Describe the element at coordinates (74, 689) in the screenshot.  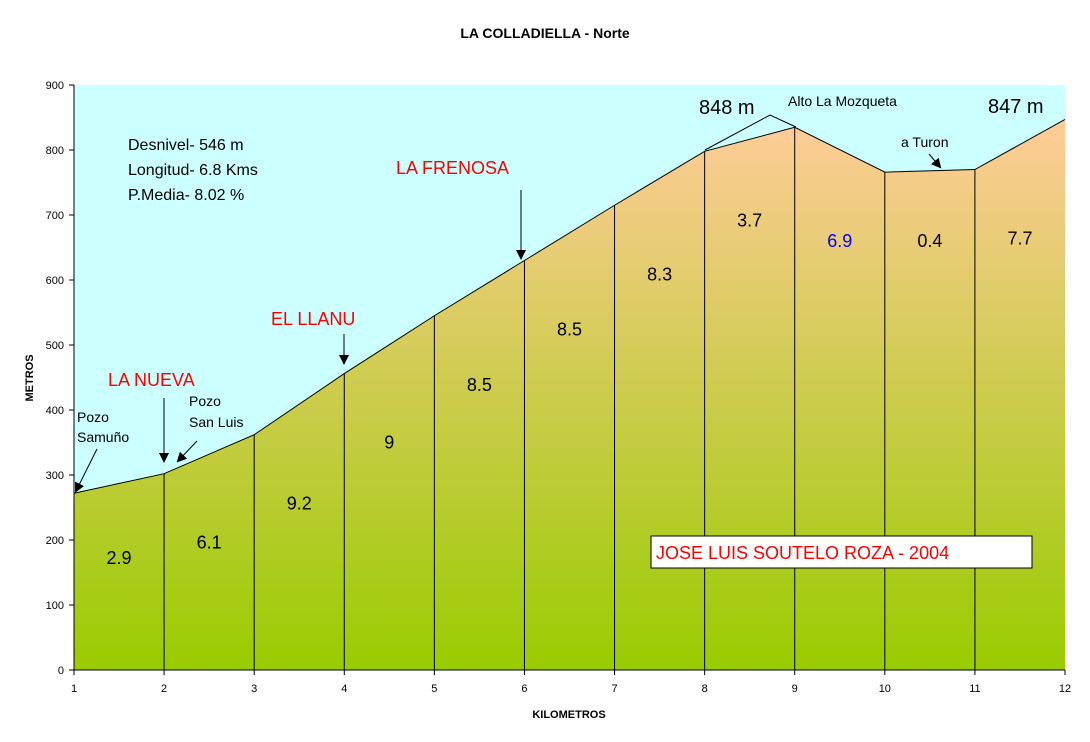
I see `x-tick-label: 1` at that location.